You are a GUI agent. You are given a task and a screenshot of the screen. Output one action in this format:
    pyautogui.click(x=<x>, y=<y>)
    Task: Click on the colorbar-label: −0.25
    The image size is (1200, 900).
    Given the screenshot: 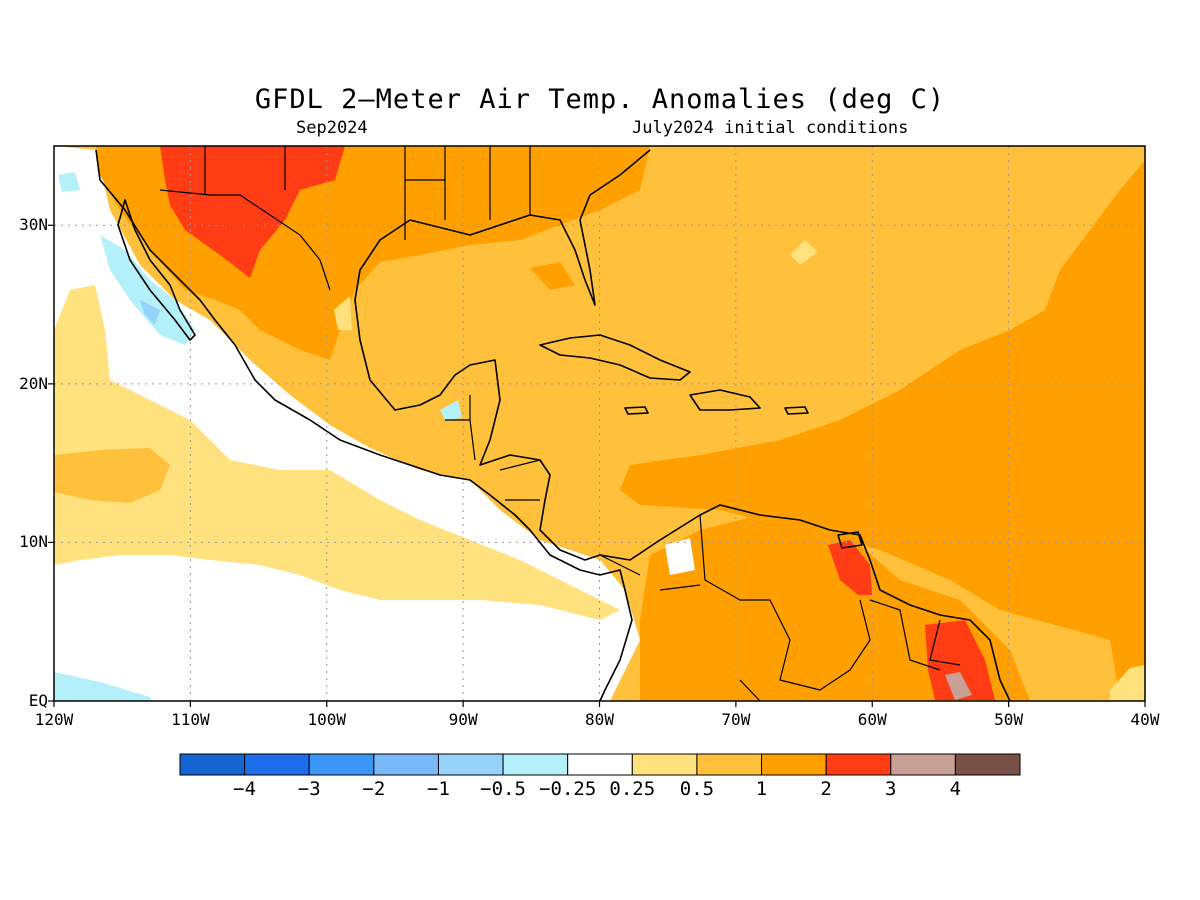 What is the action you would take?
    pyautogui.click(x=568, y=789)
    